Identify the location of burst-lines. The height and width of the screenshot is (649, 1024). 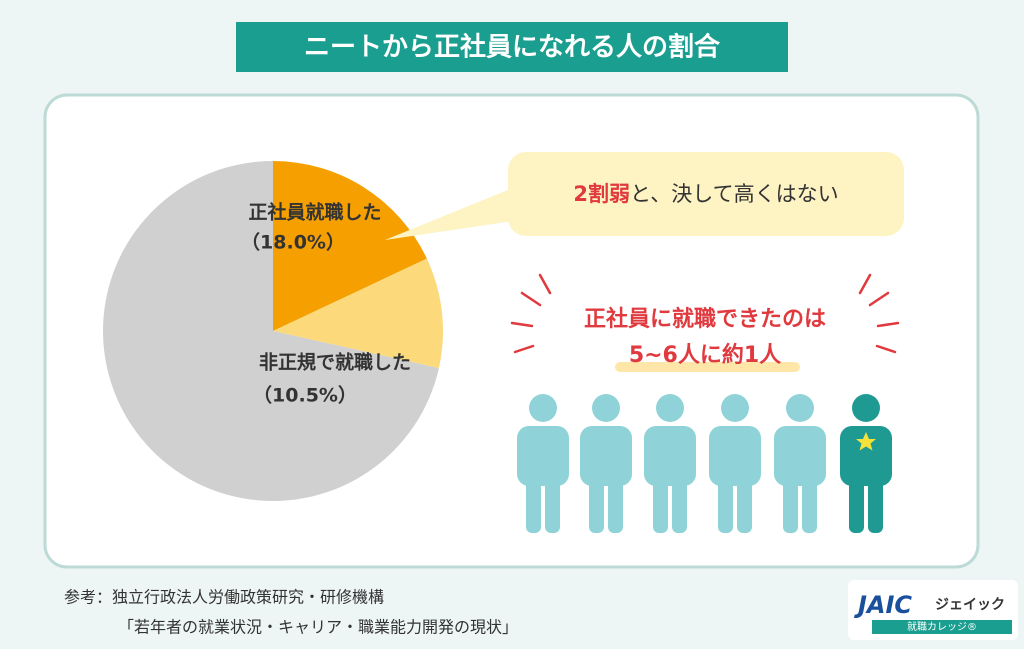
(705, 313).